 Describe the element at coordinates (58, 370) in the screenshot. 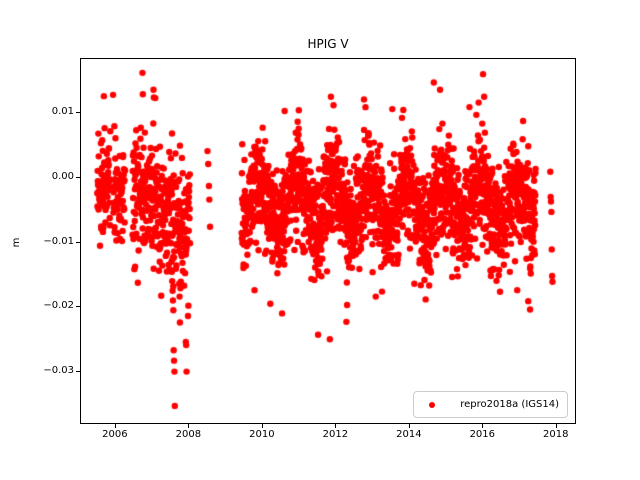

I see `y-tick-label: −0.03` at that location.